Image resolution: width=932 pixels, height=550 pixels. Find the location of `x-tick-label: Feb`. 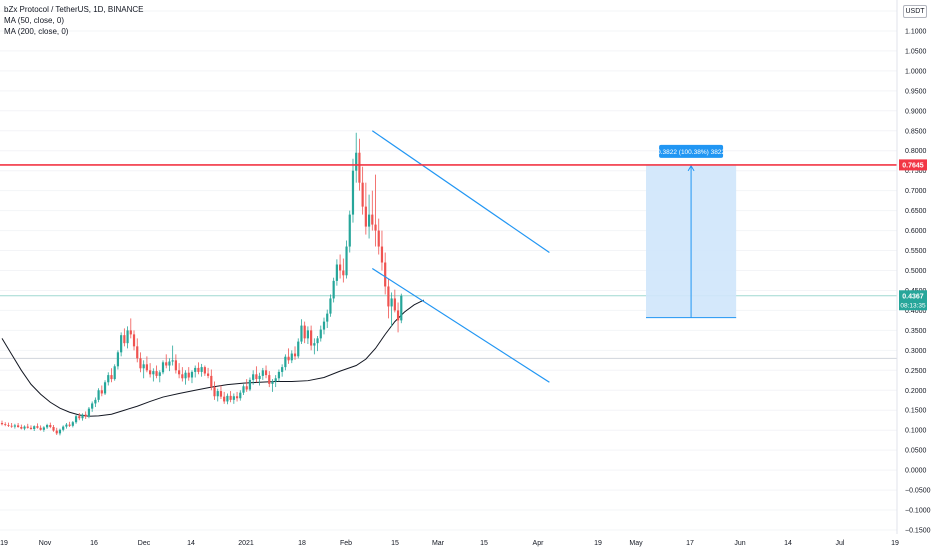

x-tick-label: Feb is located at coordinates (346, 543).